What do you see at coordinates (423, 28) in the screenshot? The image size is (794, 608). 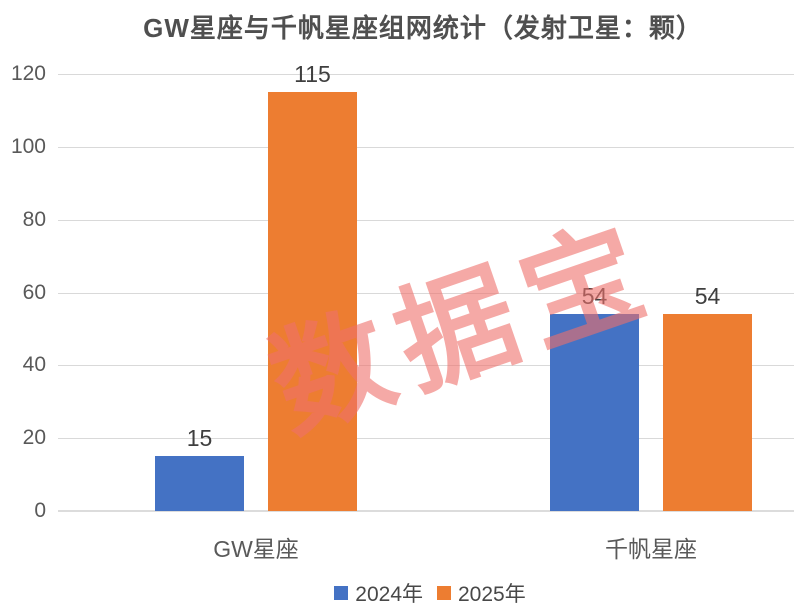 I see `chart-title: GW星座与千帆星座组网统计（发射卫星：颗）` at bounding box center [423, 28].